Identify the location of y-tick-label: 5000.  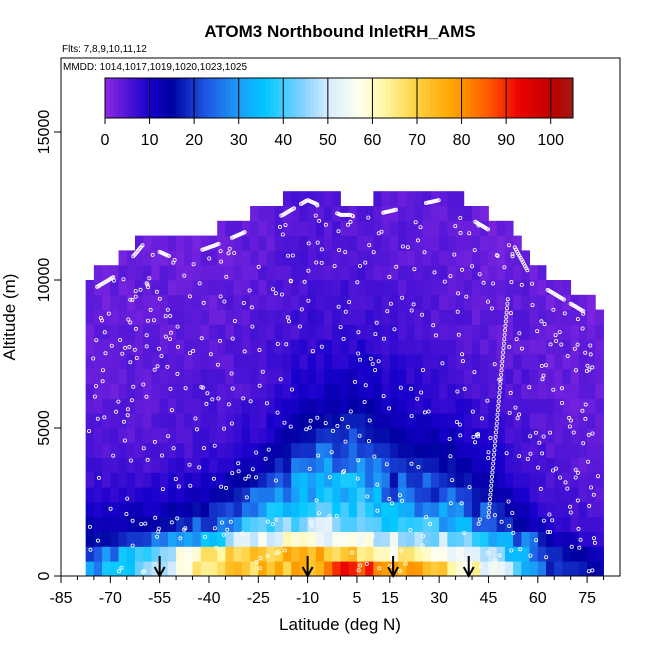
(44, 428).